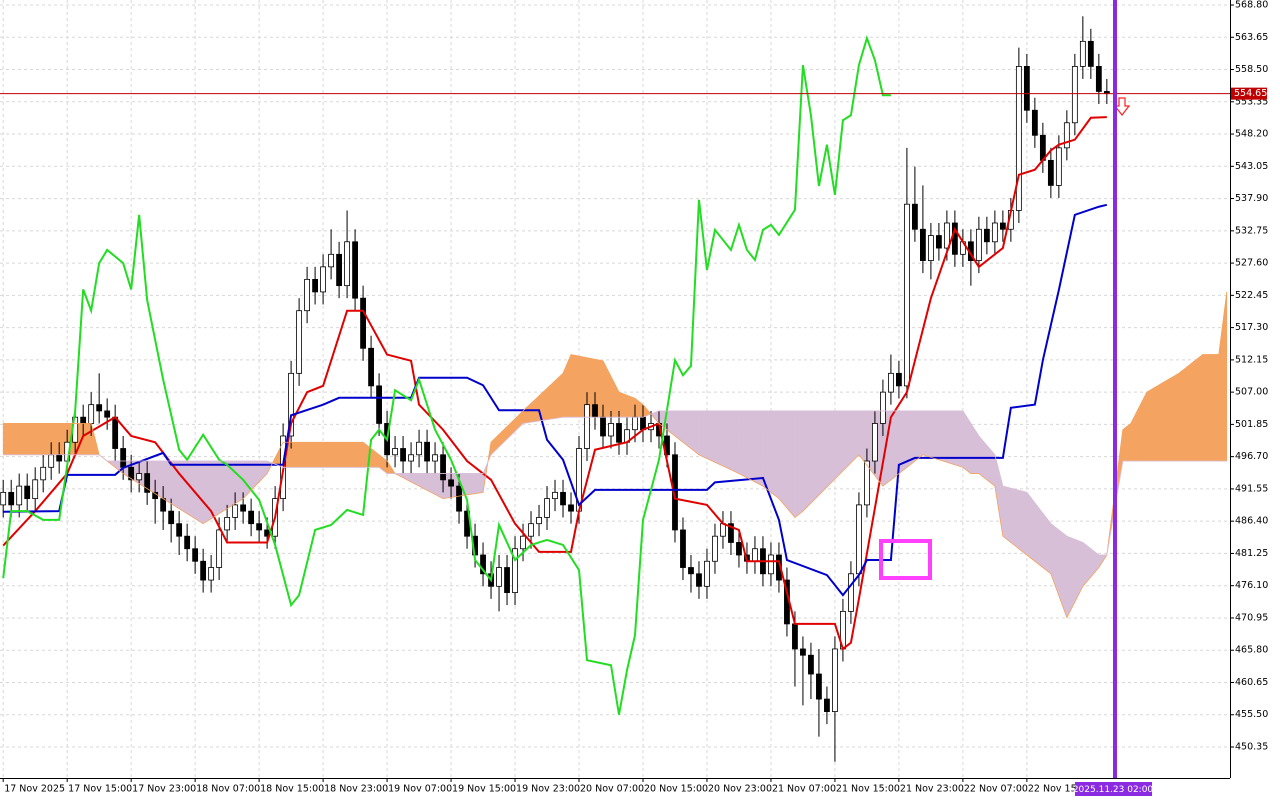  What do you see at coordinates (1251, 456) in the screenshot?
I see `y-tick-label: 496.70` at bounding box center [1251, 456].